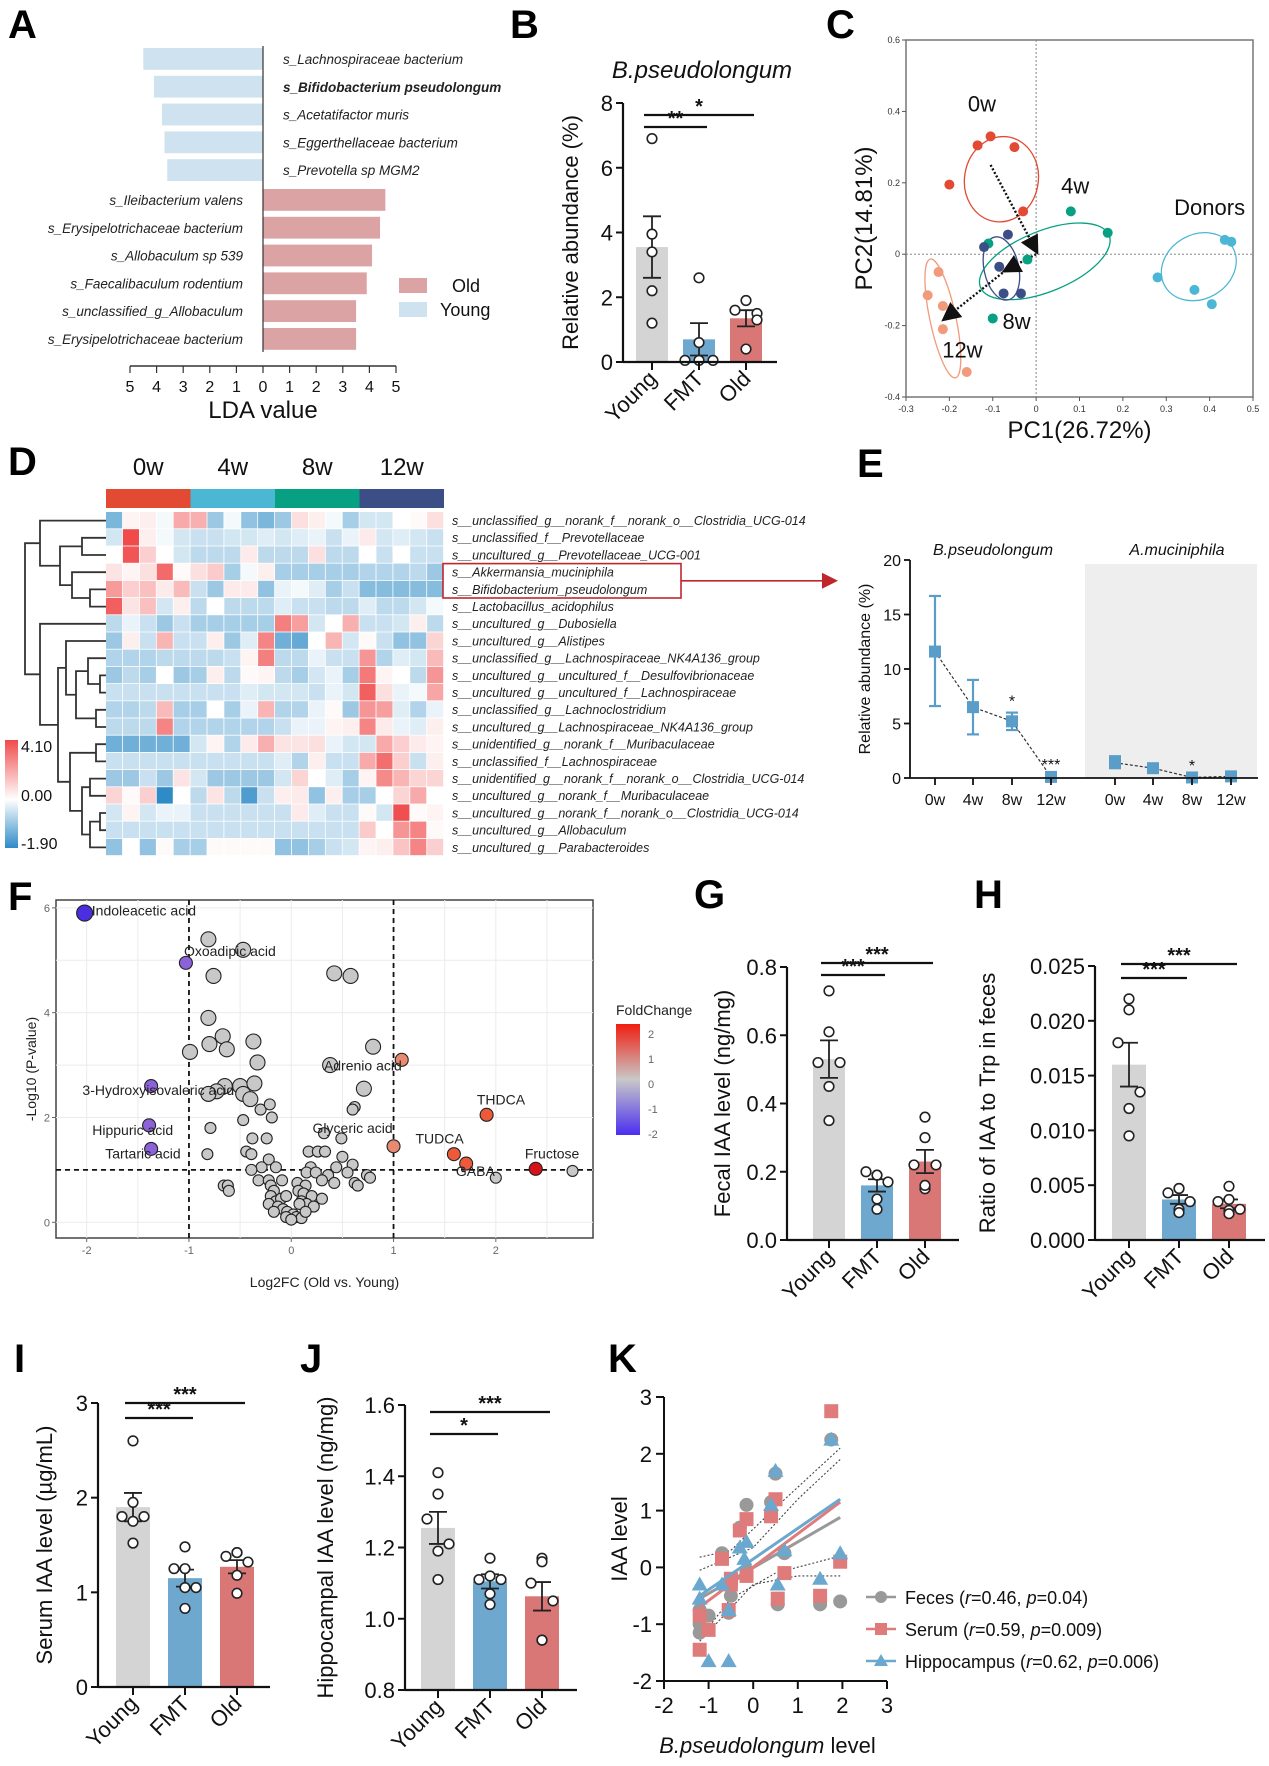 This screenshot has height=1766, width=1269. What do you see at coordinates (226, 1712) in the screenshot?
I see `x-tick-label: Old` at bounding box center [226, 1712].